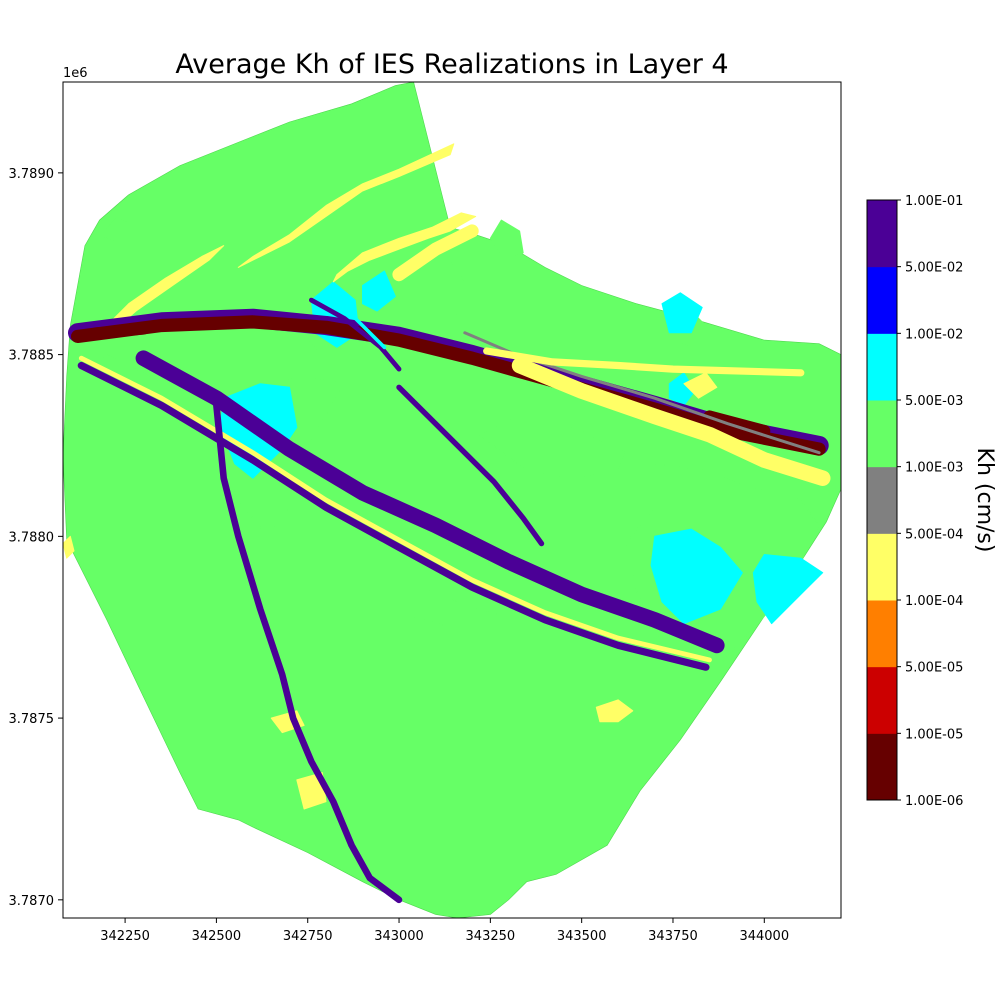 This screenshot has width=1000, height=1000. Describe the element at coordinates (399, 936) in the screenshot. I see `x-tick-label: 343000` at that location.